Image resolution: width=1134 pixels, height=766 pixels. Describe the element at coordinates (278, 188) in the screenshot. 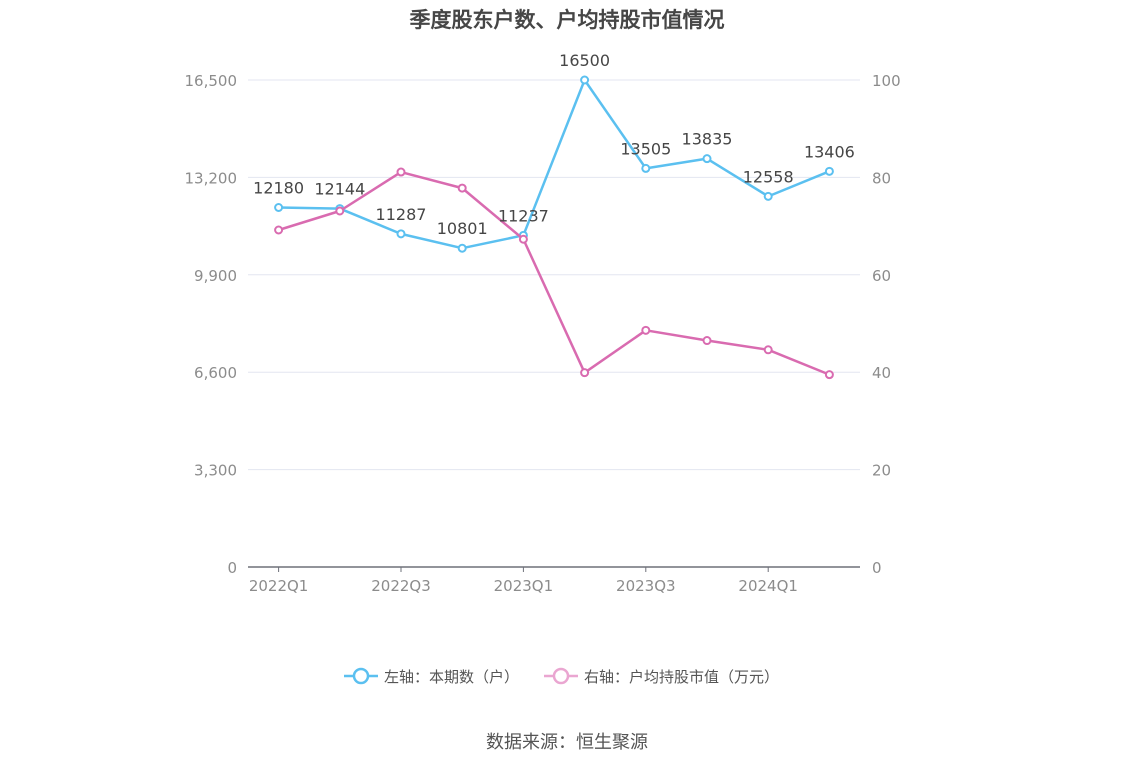

I see `data-label: 12180` at that location.